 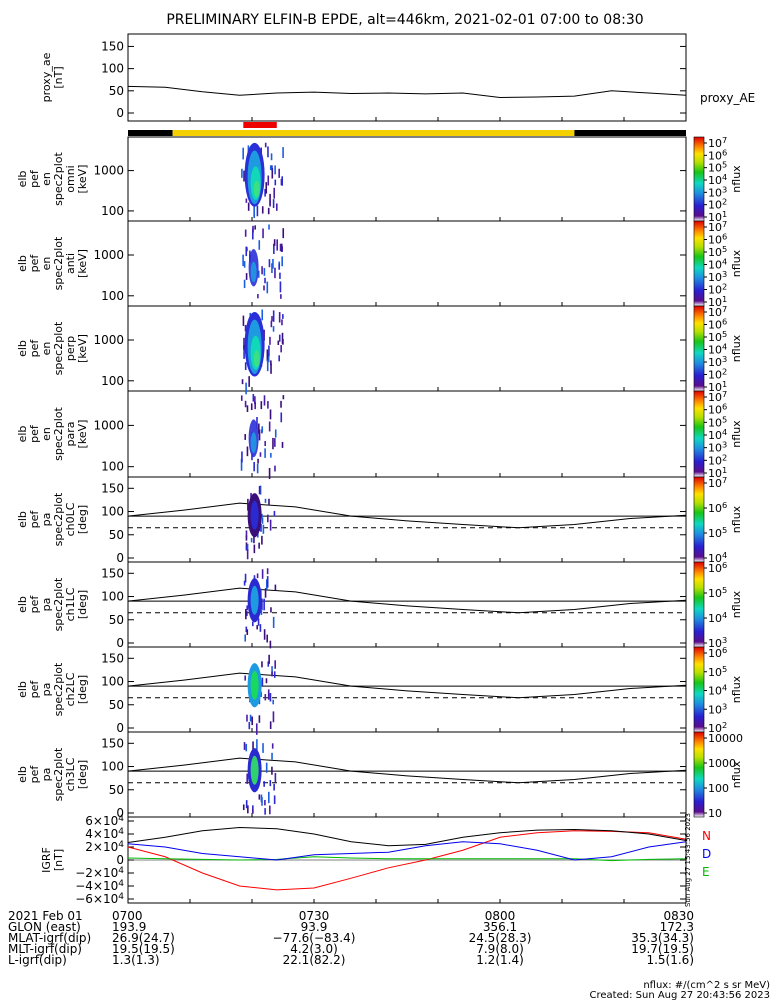 What do you see at coordinates (127, 916) in the screenshot?
I see `footer-value: 0700` at bounding box center [127, 916].